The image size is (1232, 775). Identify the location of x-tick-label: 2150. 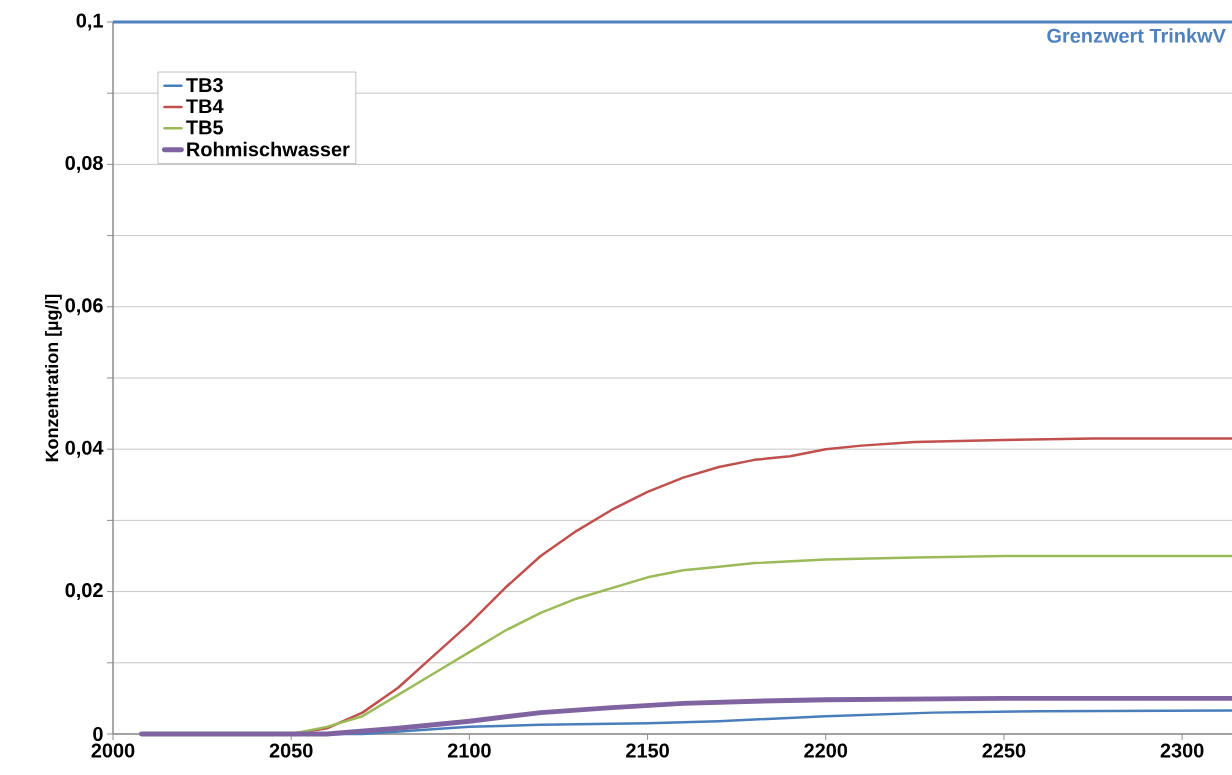
(647, 750).